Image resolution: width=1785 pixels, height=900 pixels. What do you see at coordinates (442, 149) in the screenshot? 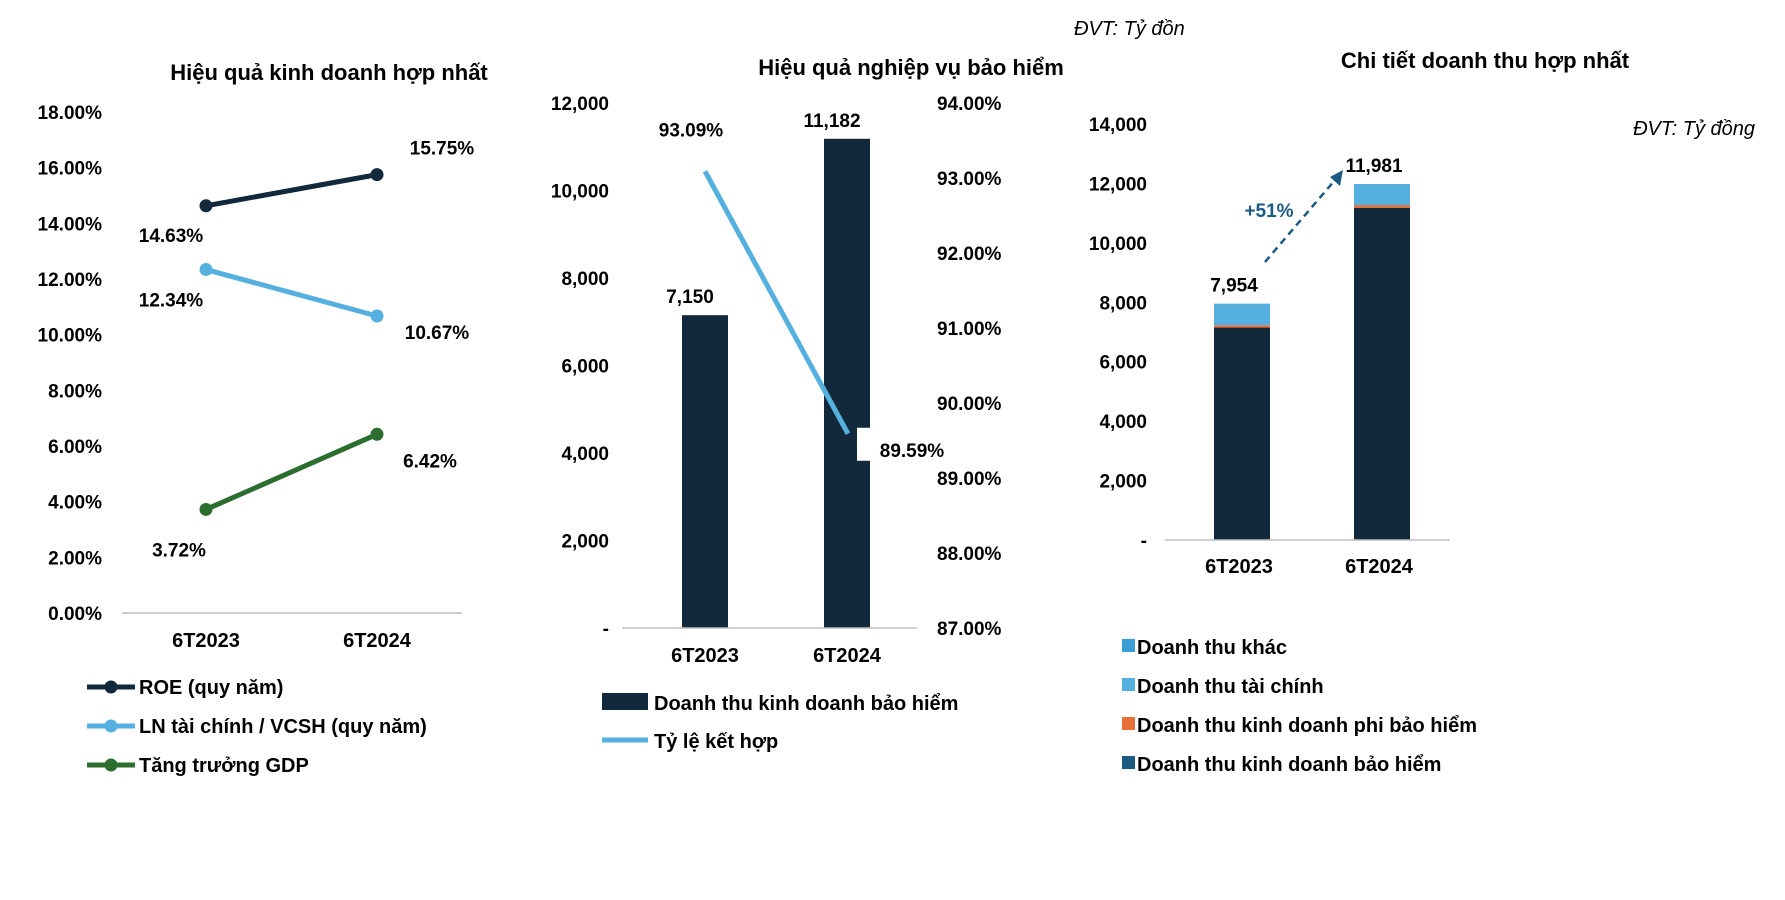
I see `data-label: 15.75%` at bounding box center [442, 149].